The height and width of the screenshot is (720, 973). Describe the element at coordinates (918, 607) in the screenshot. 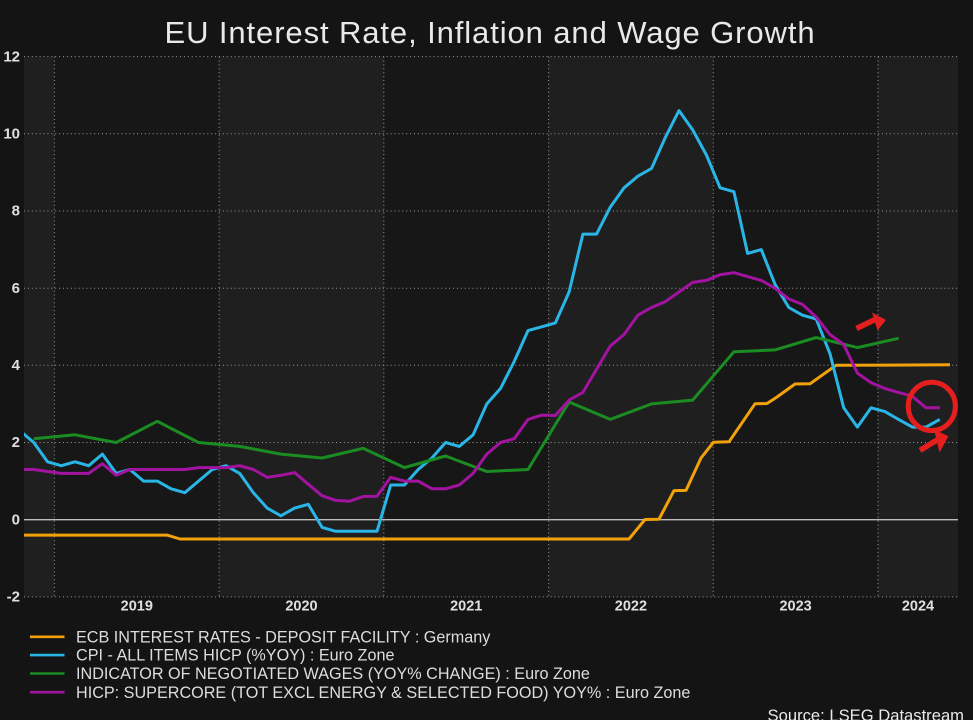

I see `svg-text: 2024` at that location.